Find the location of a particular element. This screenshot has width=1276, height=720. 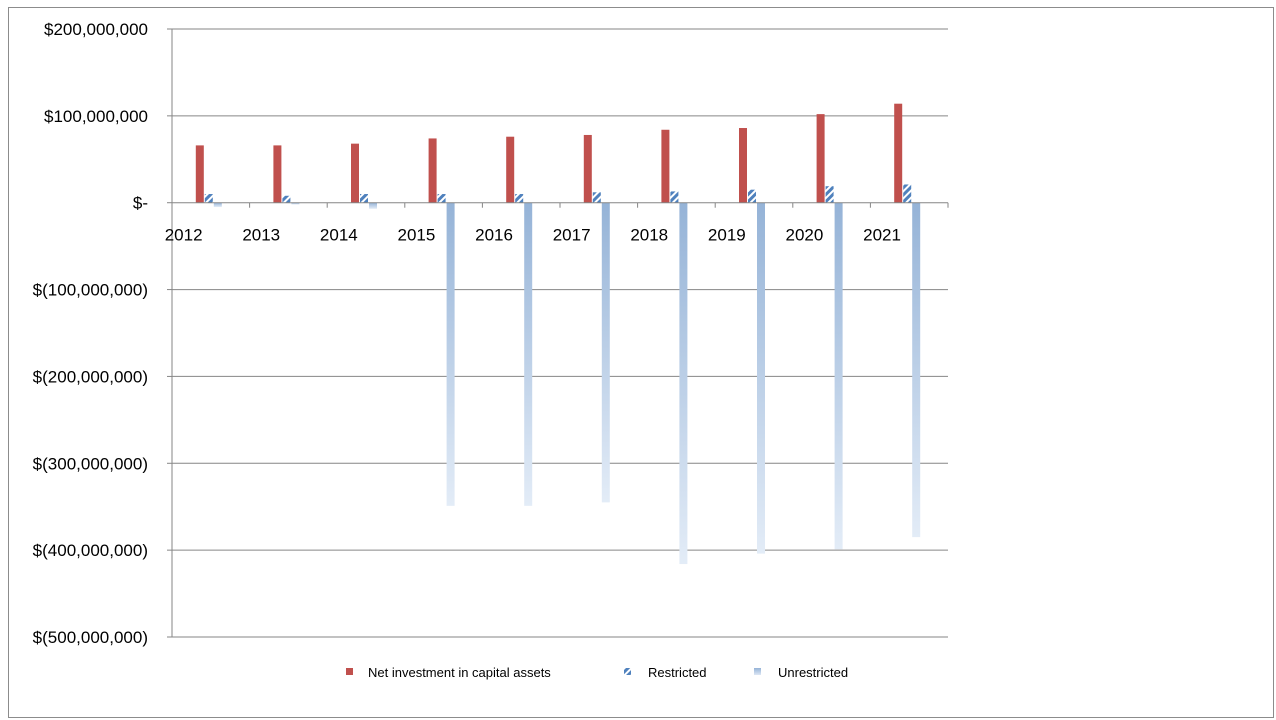

y-tick-label: $200,000,000 is located at coordinates (96, 29).